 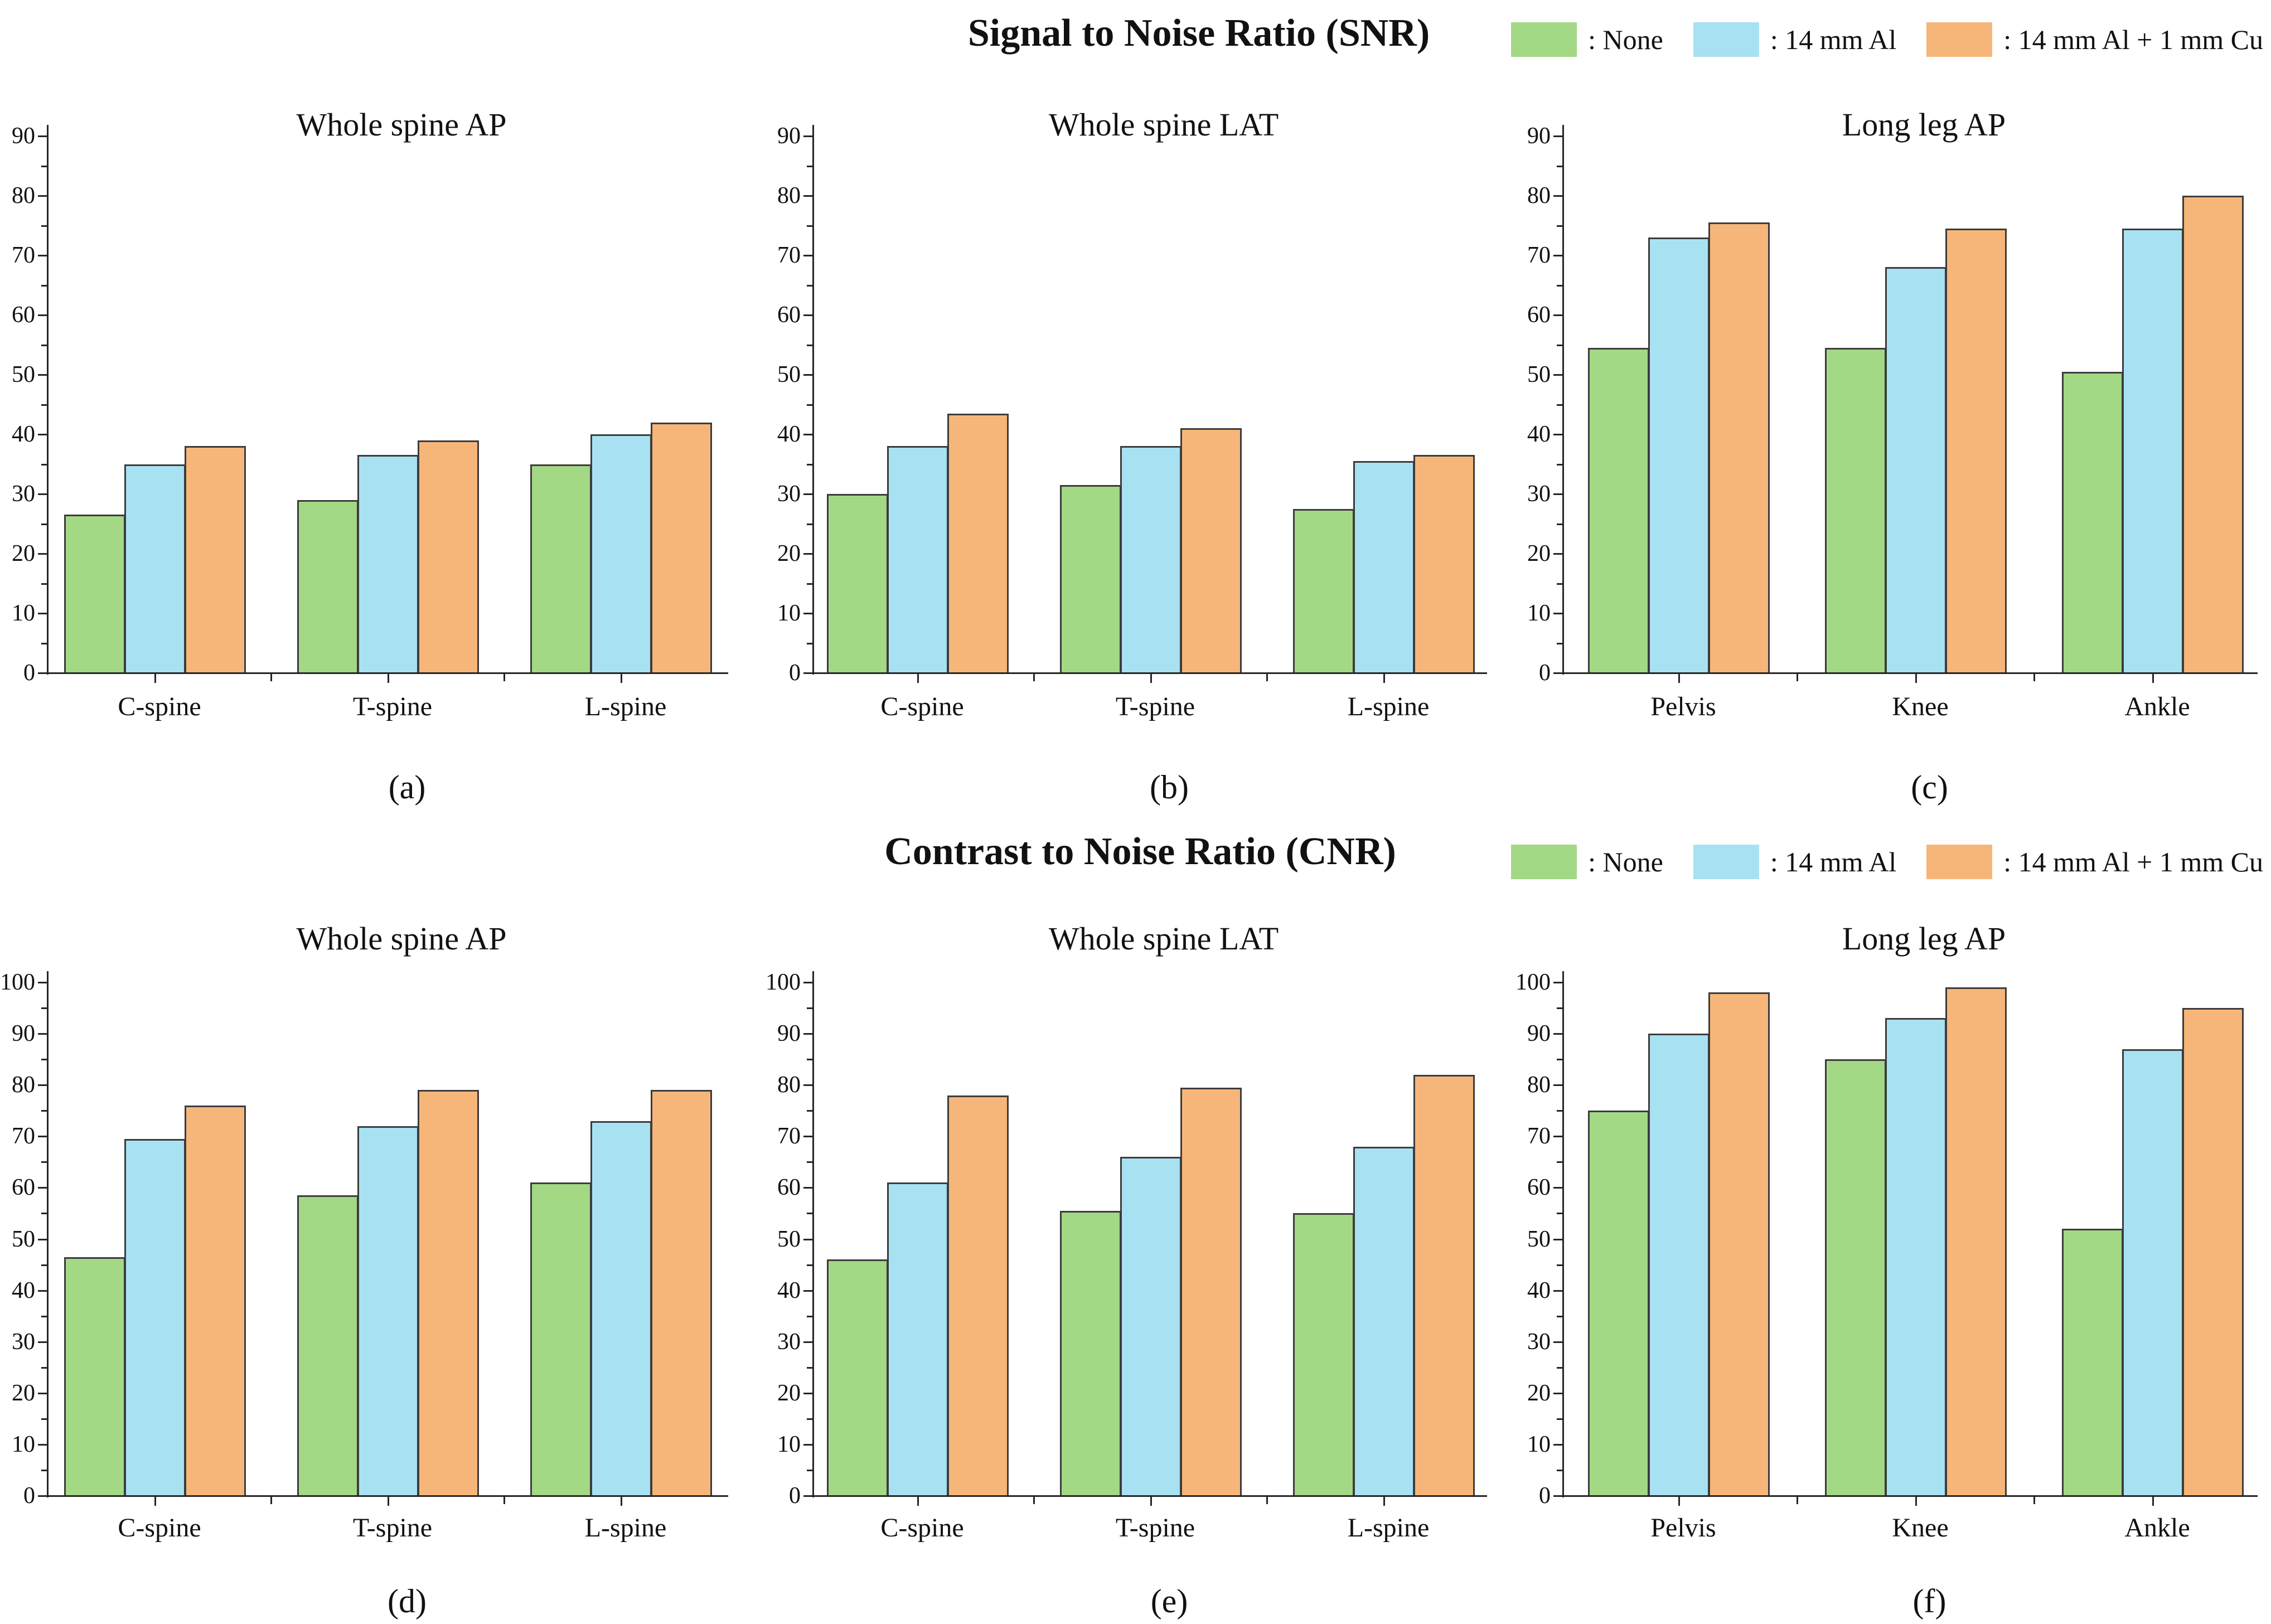 I want to click on y-tick-label-f: 90, so click(x=1539, y=1034).